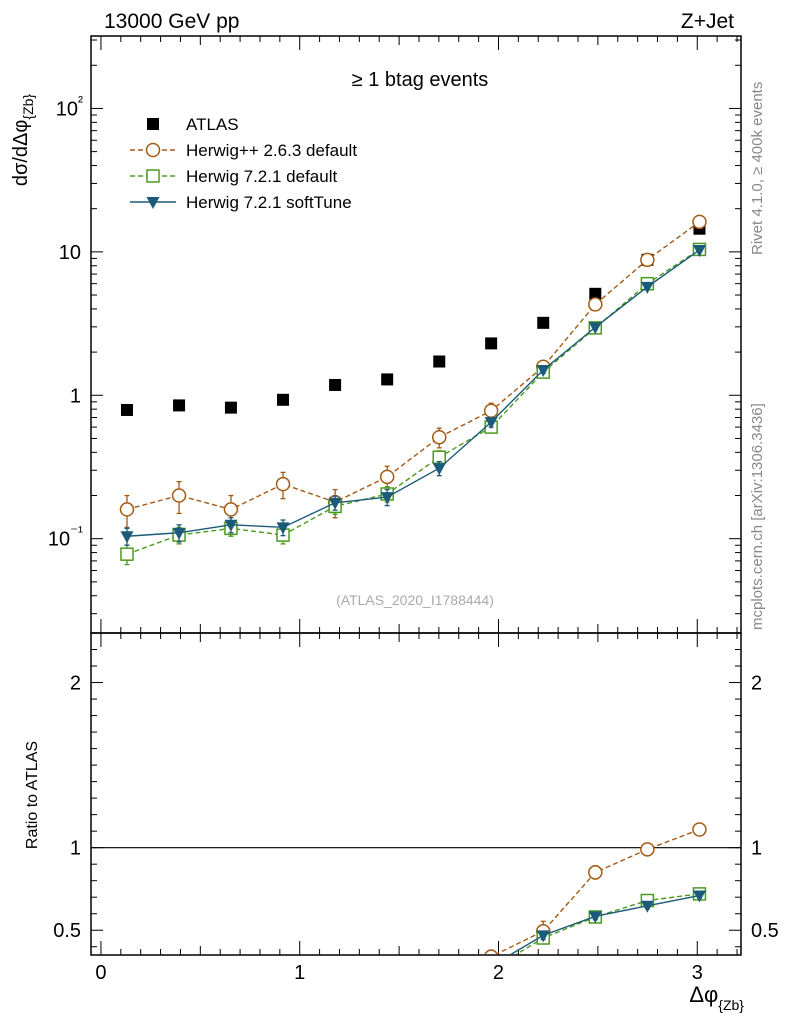 The image size is (786, 1024). Describe the element at coordinates (32, 795) in the screenshot. I see `ratio-y-axis-label: Ratio to ATLAS` at that location.